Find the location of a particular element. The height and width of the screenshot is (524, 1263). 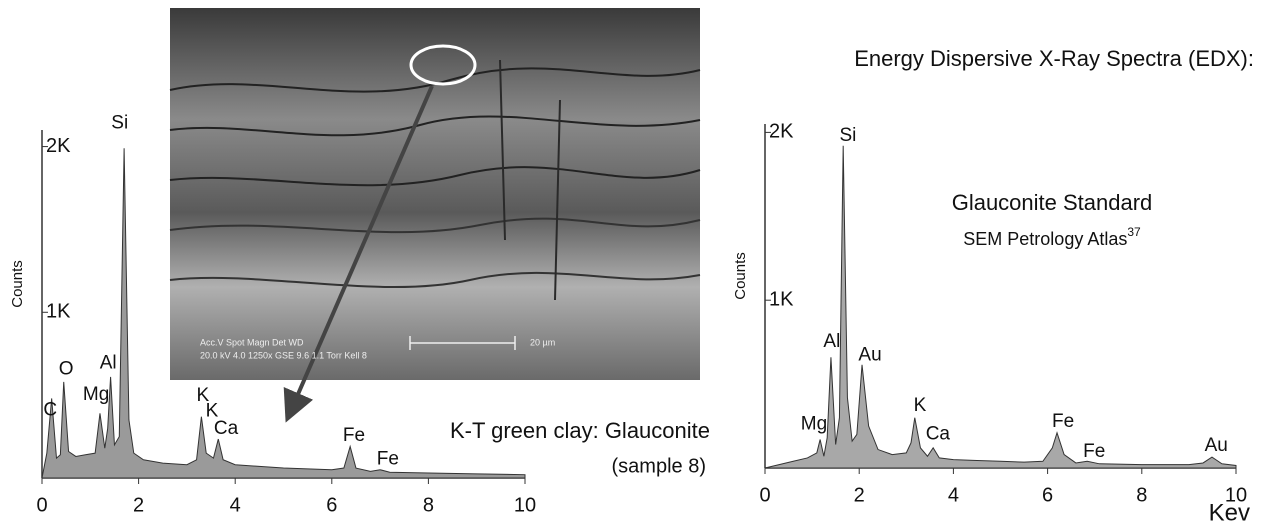

chart-subtitle: Glauconite Standard is located at coordinates (1052, 202).